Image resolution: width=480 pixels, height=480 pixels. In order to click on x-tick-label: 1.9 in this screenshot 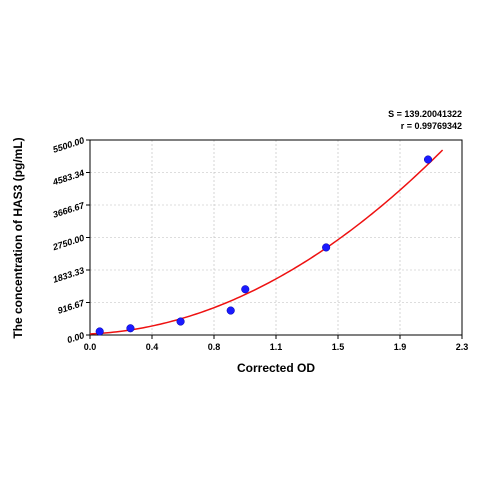, I will do `click(400, 347)`.